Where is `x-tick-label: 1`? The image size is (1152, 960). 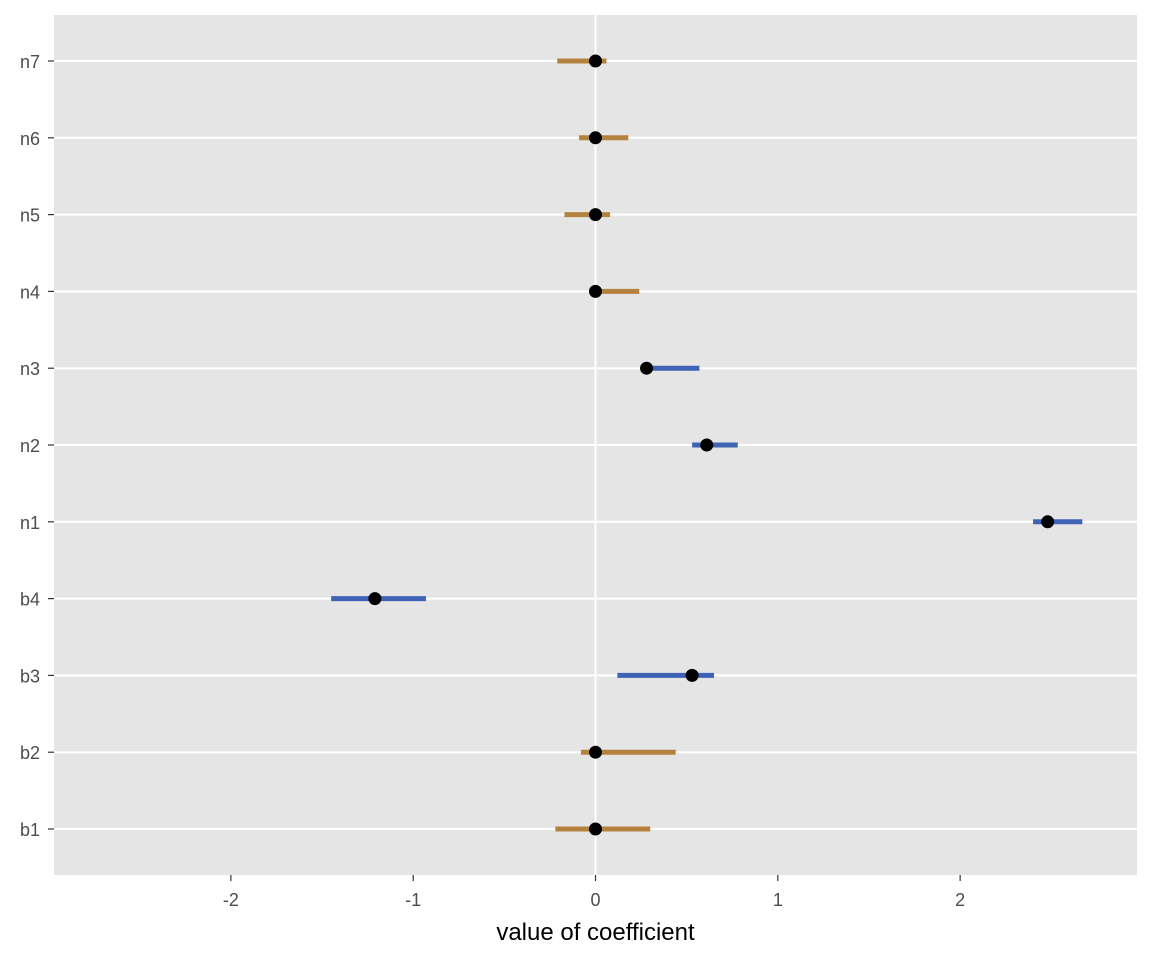 x-tick-label: 1 is located at coordinates (778, 900).